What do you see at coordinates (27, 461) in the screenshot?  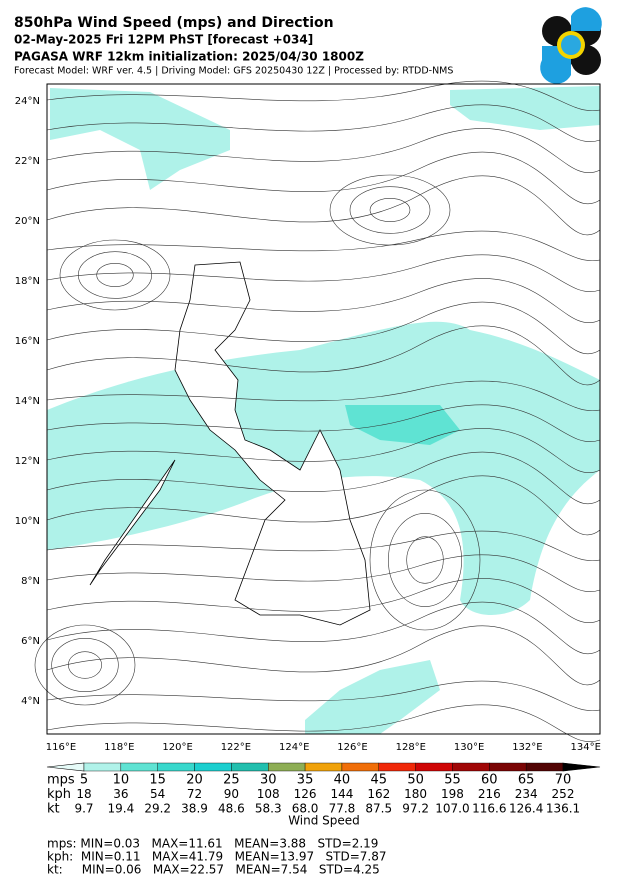 I see `lat-label: 12°N` at bounding box center [27, 461].